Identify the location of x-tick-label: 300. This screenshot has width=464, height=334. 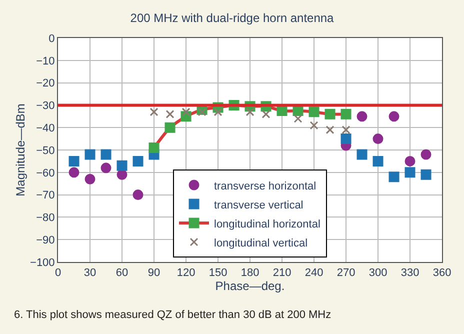
(378, 273).